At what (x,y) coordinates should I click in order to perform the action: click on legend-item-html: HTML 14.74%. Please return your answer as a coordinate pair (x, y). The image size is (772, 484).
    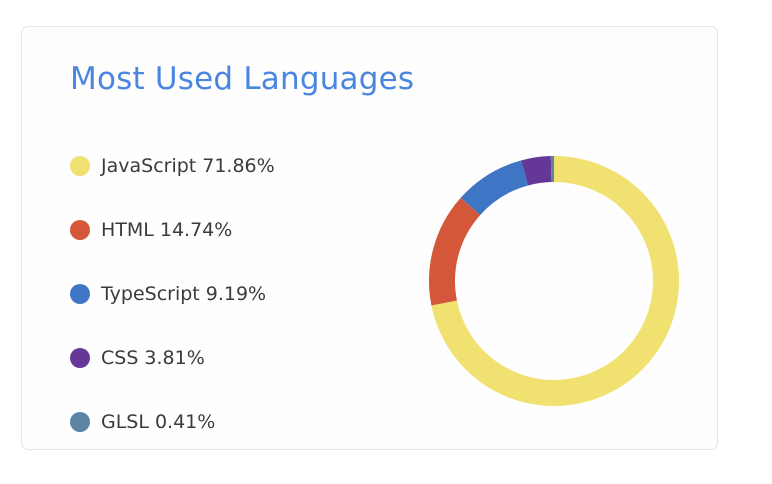
    Looking at the image, I should click on (172, 230).